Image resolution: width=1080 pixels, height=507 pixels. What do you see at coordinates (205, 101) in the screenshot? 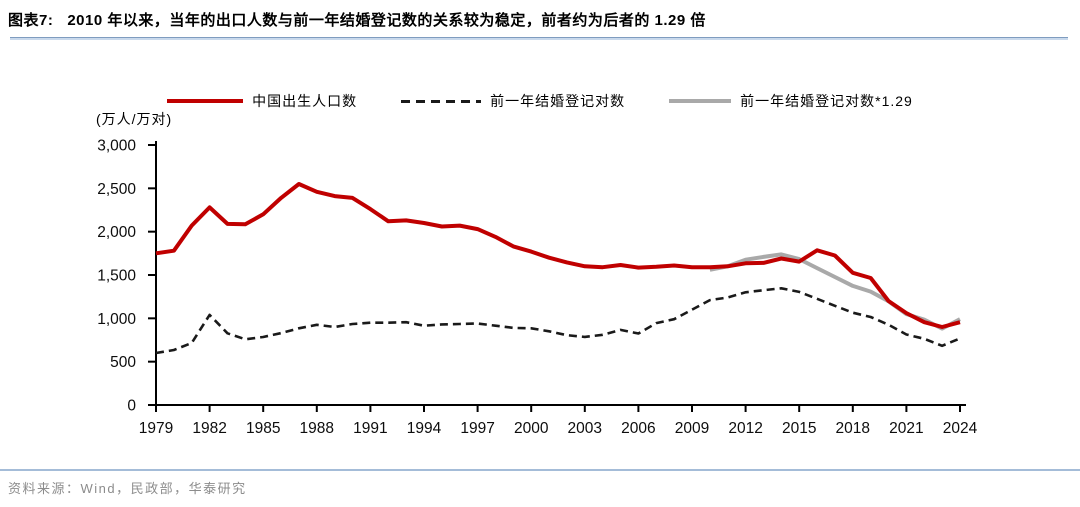
I see `legend-swatch-red-line` at bounding box center [205, 101].